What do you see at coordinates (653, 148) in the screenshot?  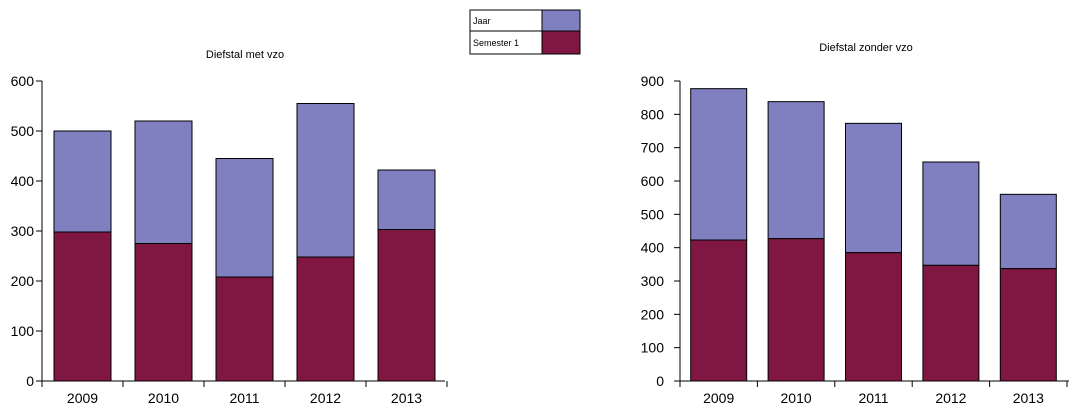 I see `y-tick-label: 700` at bounding box center [653, 148].